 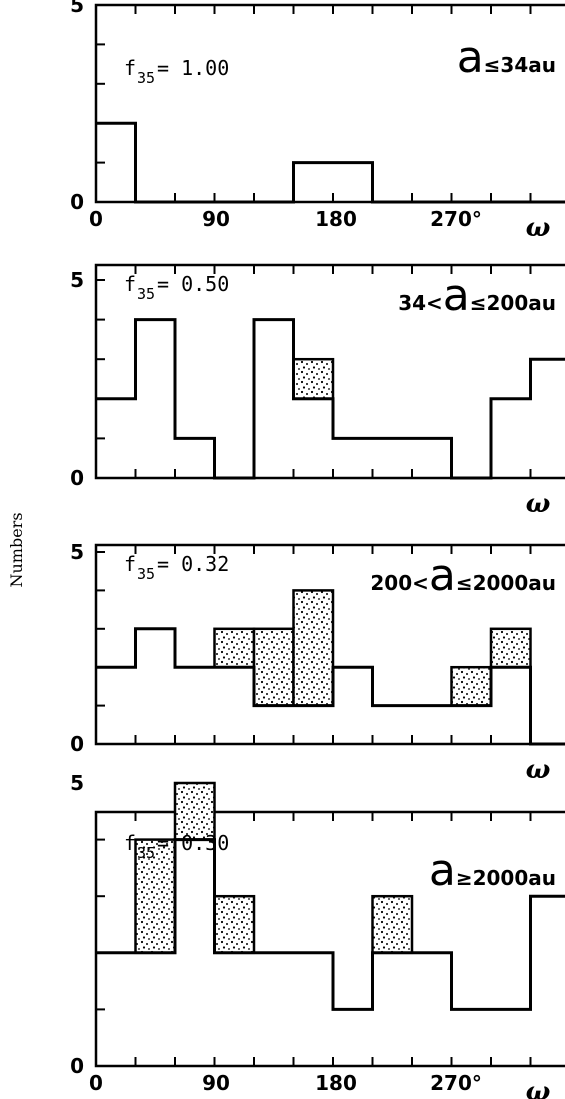 I want to click on range-label: a≥2000au, so click(x=492, y=870).